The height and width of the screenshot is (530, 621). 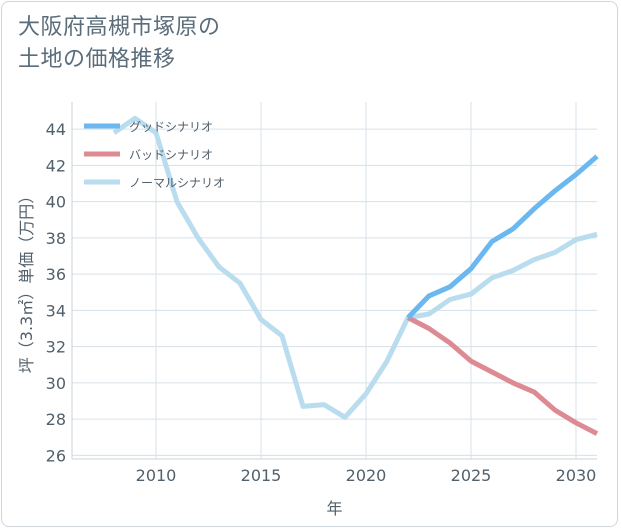 What do you see at coordinates (56, 419) in the screenshot?
I see `y-tick-label: 28` at bounding box center [56, 419].